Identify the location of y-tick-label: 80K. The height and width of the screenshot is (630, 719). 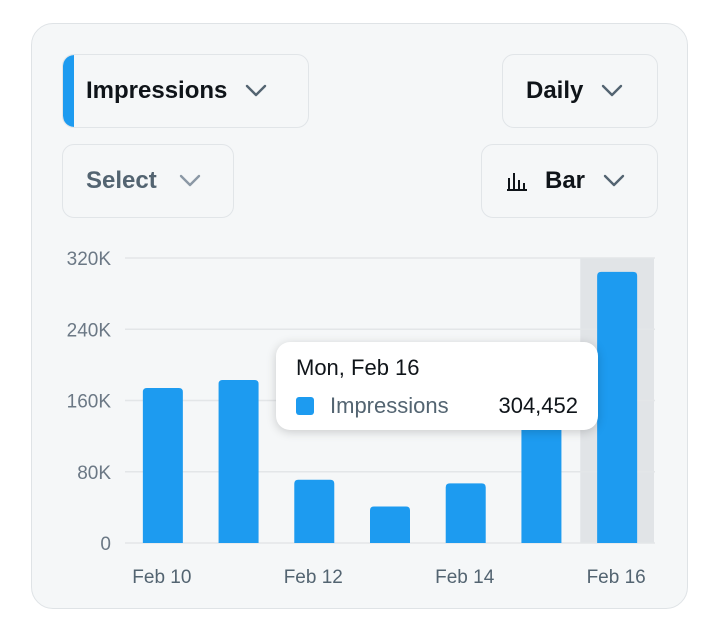
(94, 473).